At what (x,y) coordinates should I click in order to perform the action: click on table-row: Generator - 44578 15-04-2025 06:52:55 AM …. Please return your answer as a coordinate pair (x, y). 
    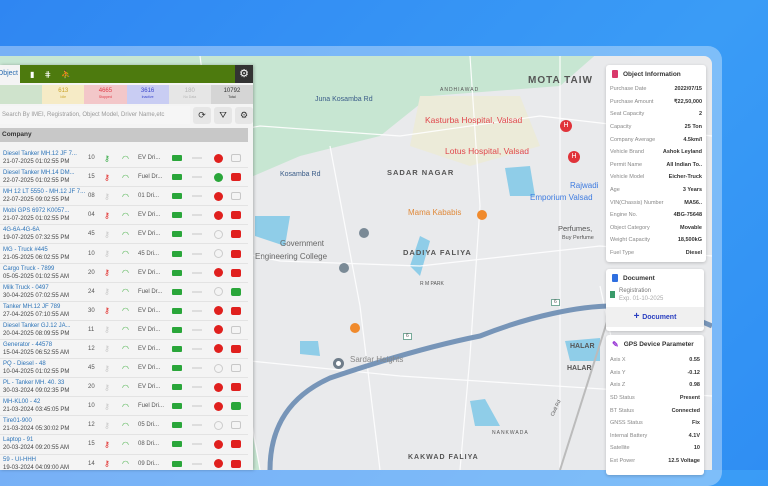
    Looking at the image, I should click on (124, 350).